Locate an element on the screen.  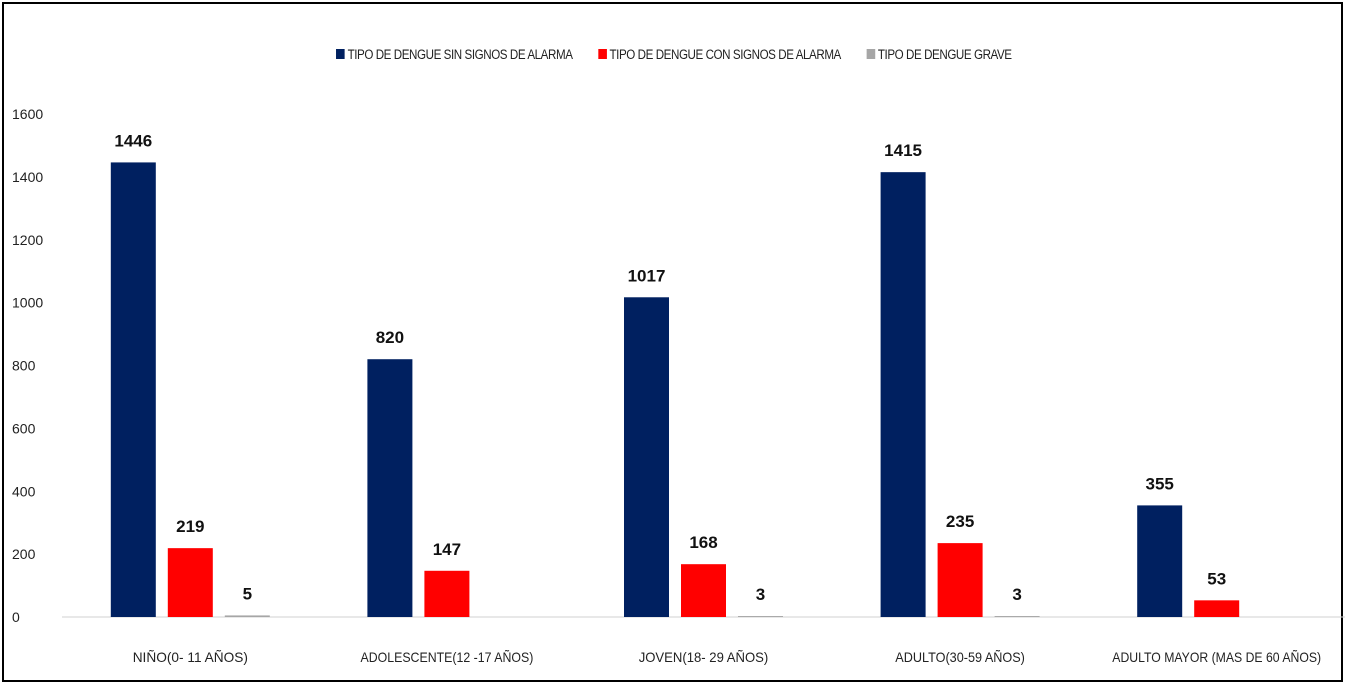
category-label: JOVEN(18- 29 AÑOS) is located at coordinates (704, 657).